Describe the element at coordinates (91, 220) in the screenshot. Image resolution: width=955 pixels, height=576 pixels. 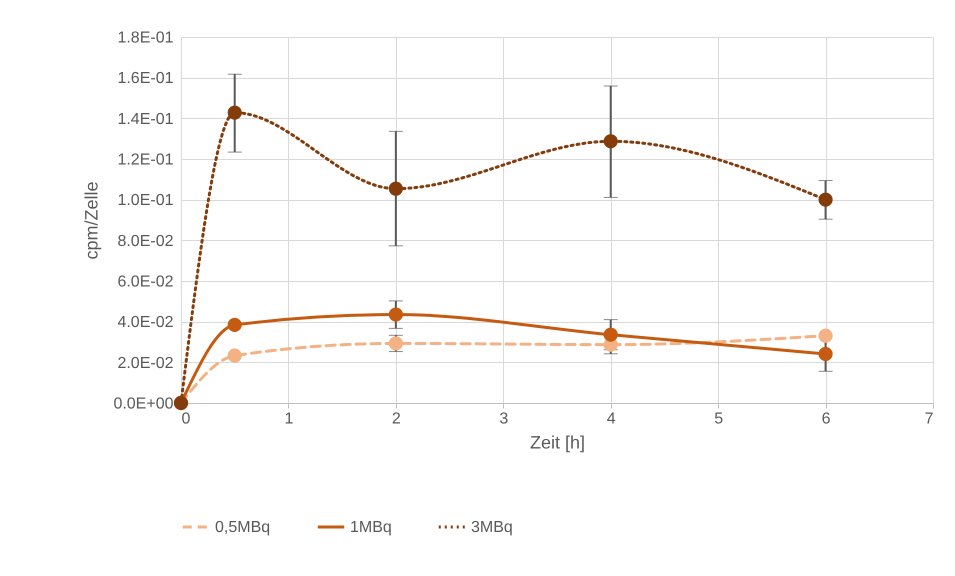
I see `y-axis-title: cpm/Zelle` at that location.